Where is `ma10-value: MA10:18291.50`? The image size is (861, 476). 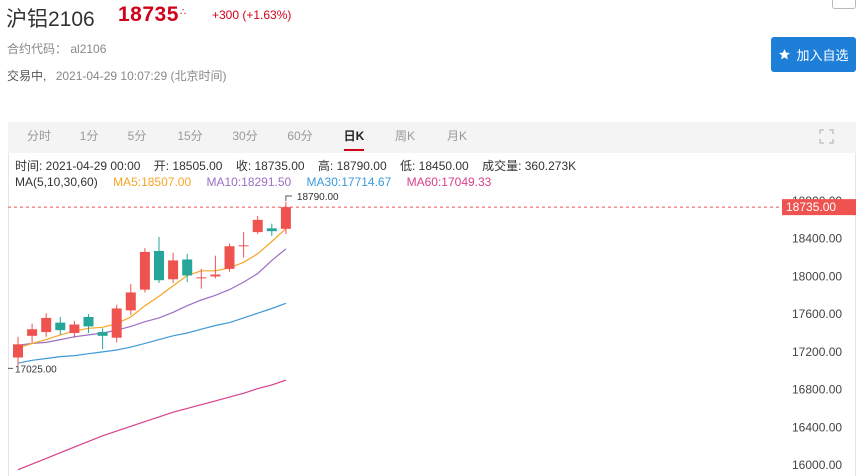 ma10-value: MA10:18291.50 is located at coordinates (249, 182).